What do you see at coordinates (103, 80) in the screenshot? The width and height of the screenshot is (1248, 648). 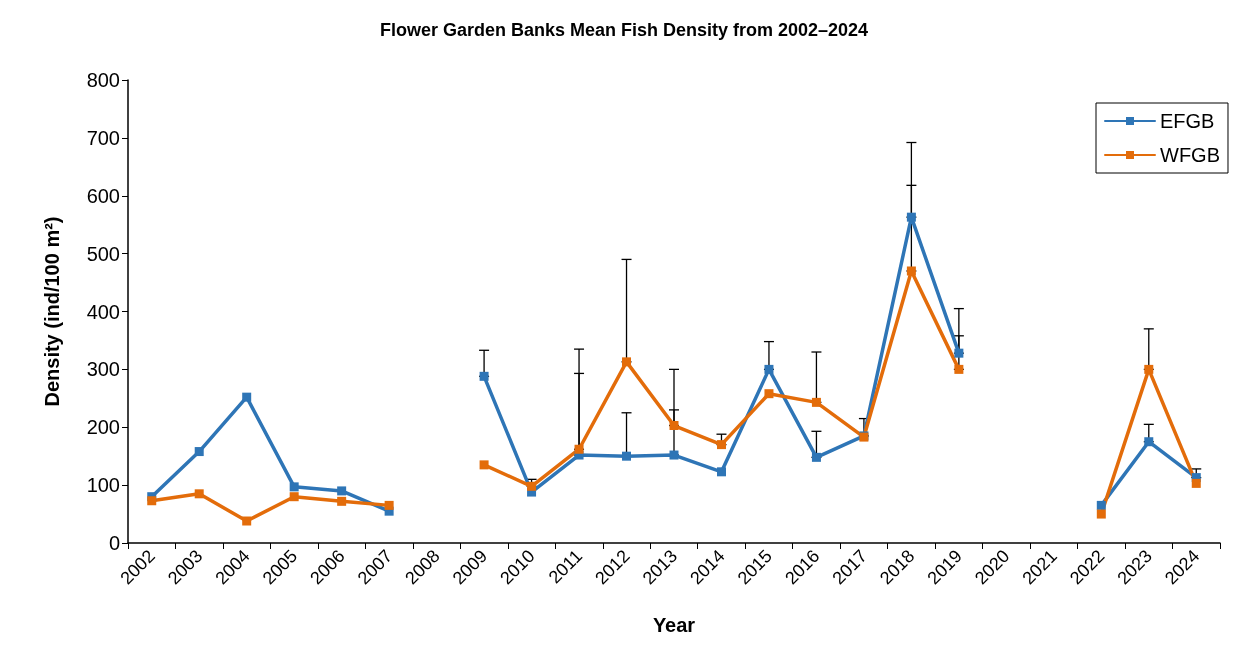 I see `y-tick-label: 800` at bounding box center [103, 80].